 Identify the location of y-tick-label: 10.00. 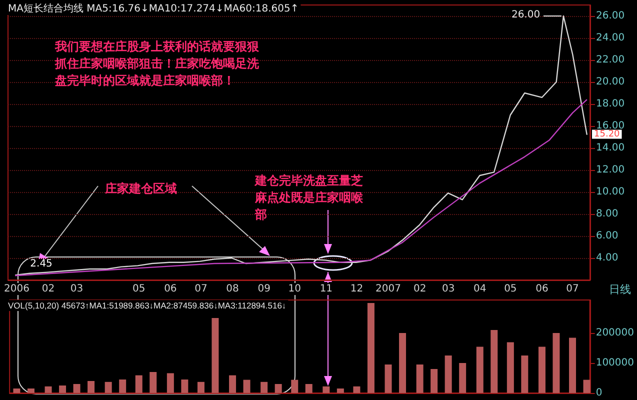
(610, 192).